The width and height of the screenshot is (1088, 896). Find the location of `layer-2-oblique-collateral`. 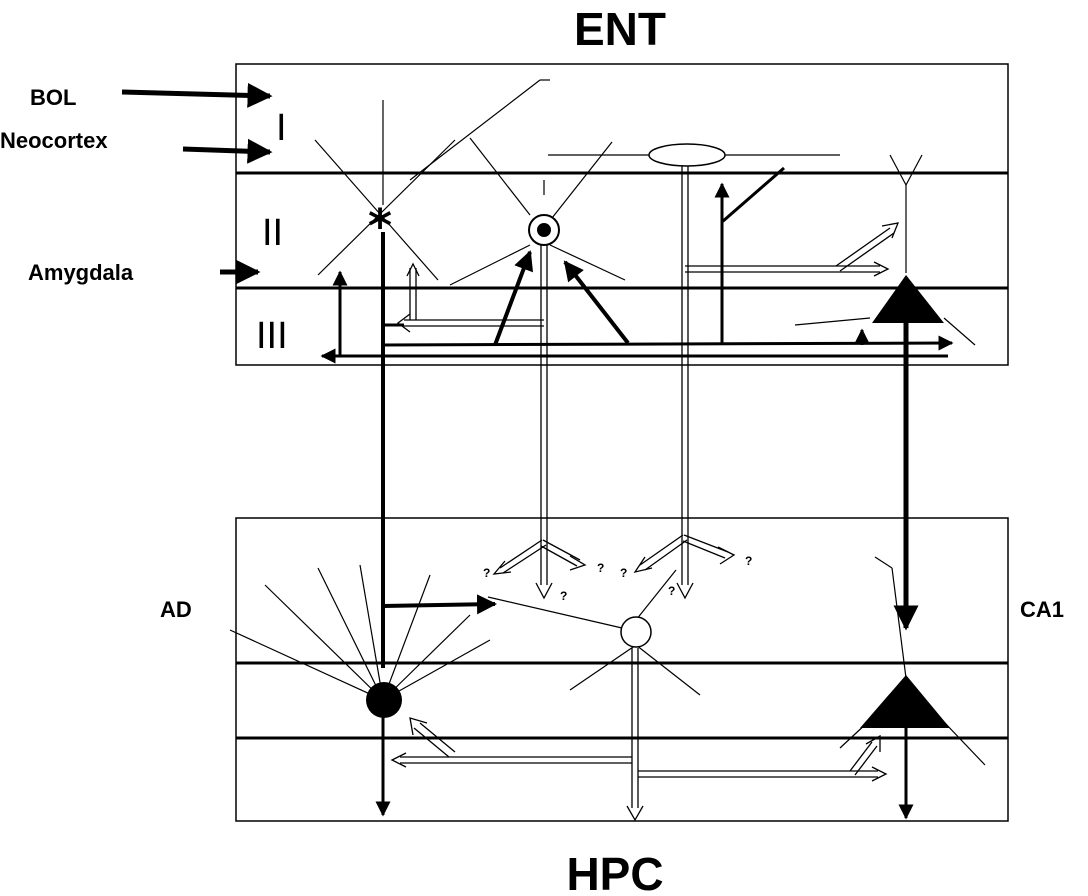

layer-2-oblique-collateral is located at coordinates (753, 195).